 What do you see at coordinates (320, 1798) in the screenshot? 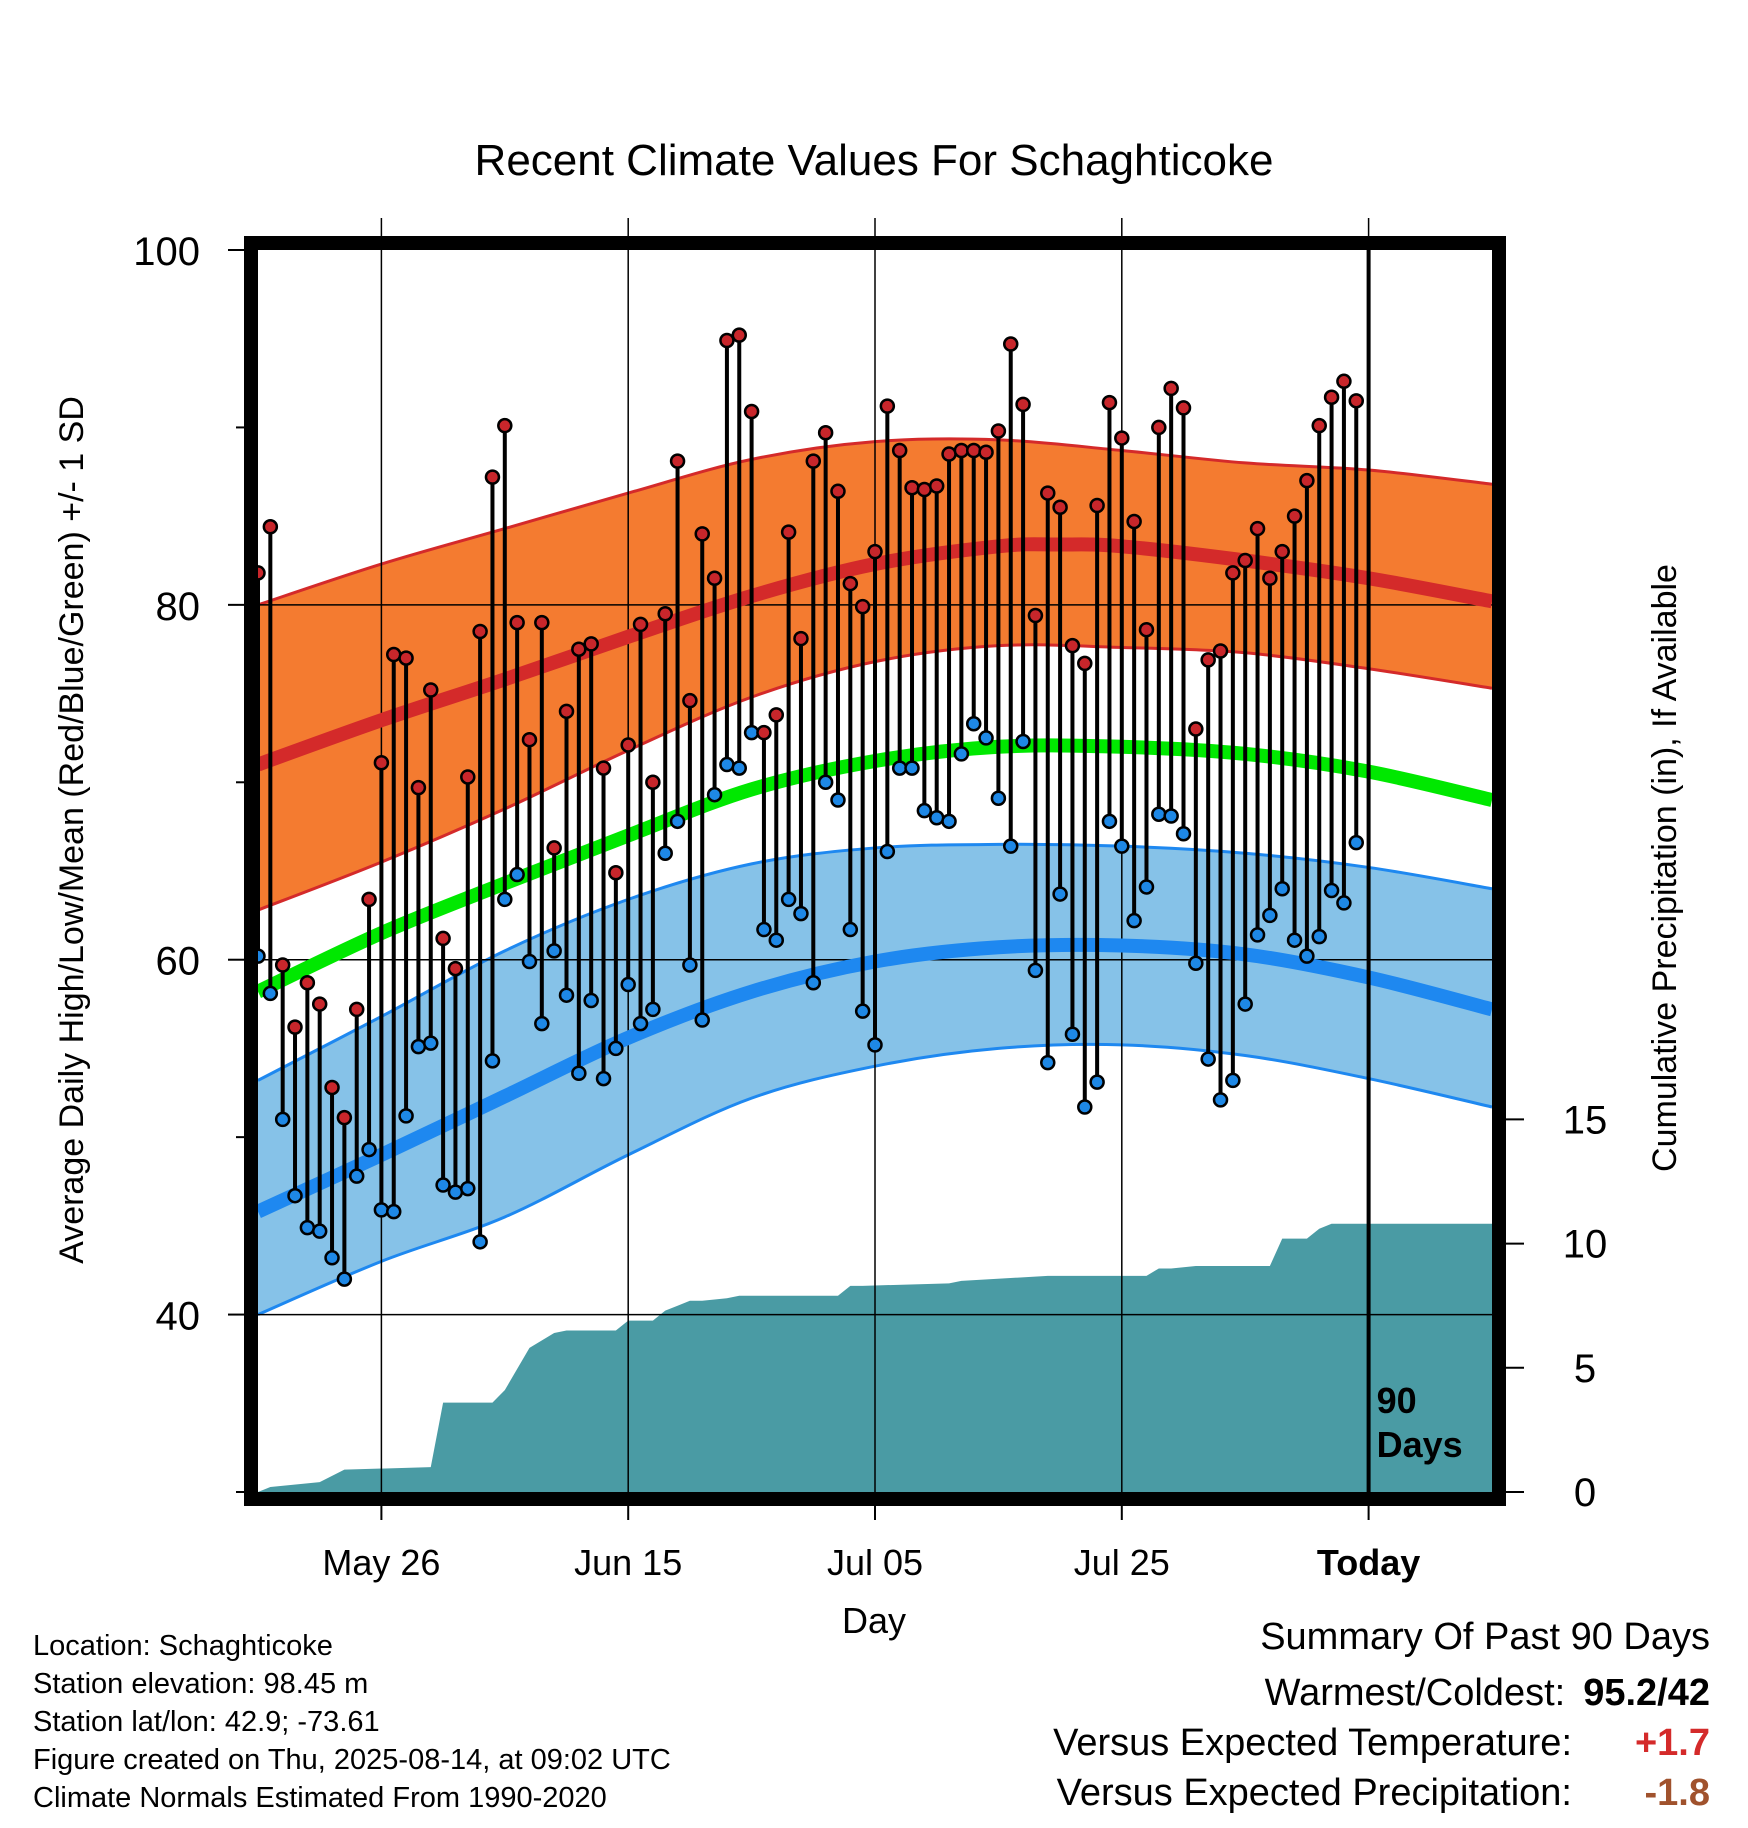
I see `footer-normals: Climate Normals Estimated From 1990-2020` at bounding box center [320, 1798].